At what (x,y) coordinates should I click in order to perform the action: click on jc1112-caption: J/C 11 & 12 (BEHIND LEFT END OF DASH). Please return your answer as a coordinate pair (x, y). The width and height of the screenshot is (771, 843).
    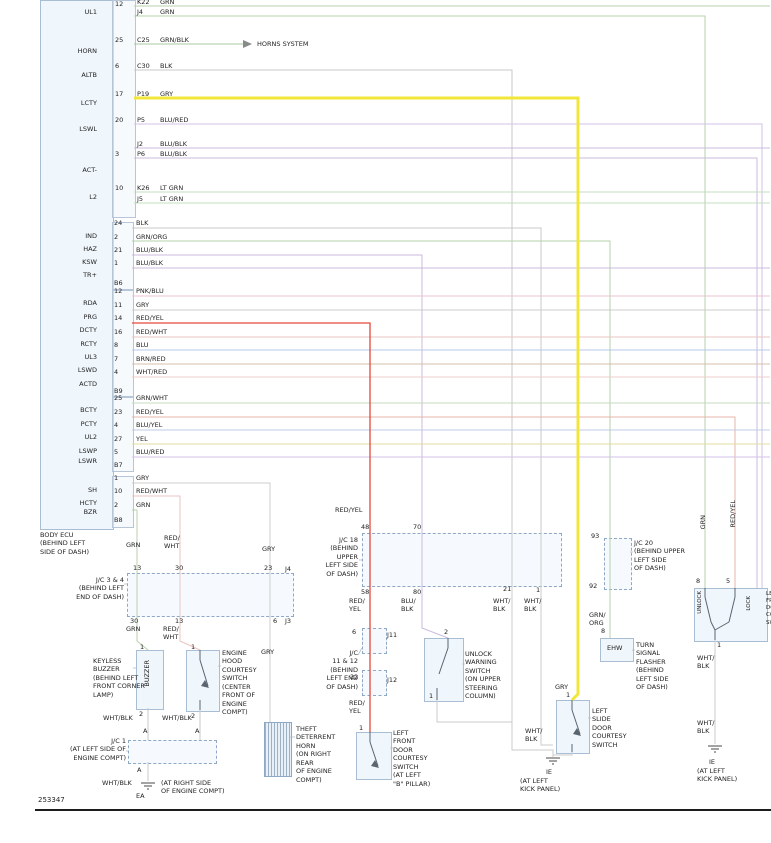
    Looking at the image, I should click on (342, 670).